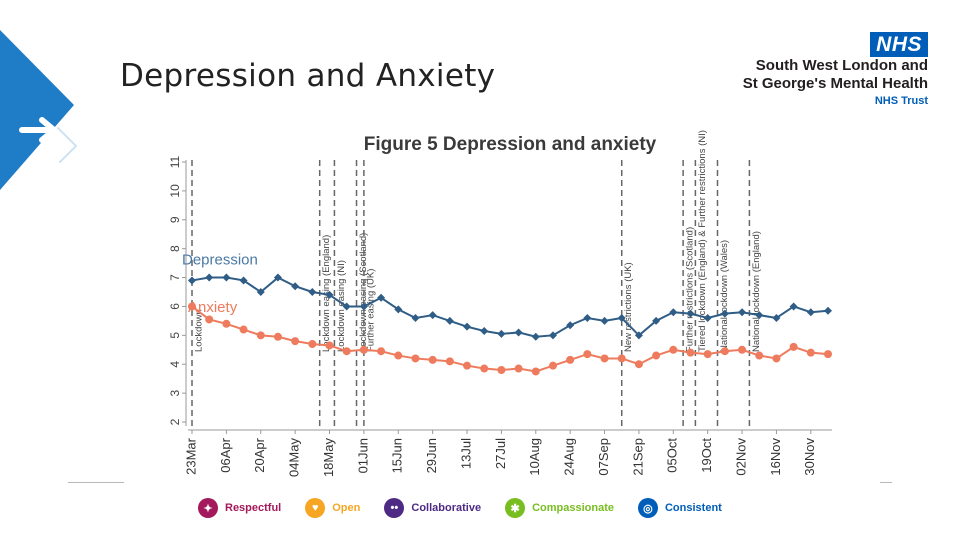  What do you see at coordinates (835, 83) in the screenshot?
I see `org-name-line2: St George's Mental Health` at bounding box center [835, 83].